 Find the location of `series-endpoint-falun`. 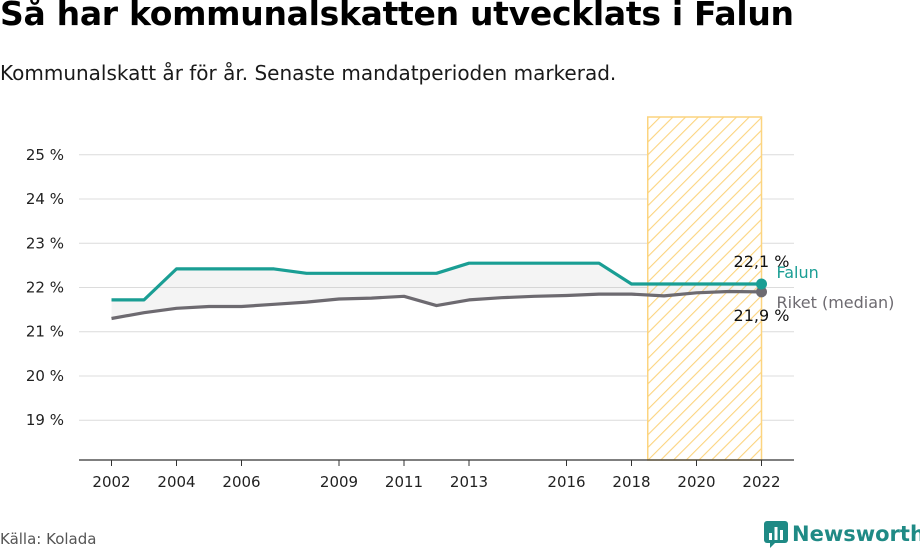

series-endpoint-falun is located at coordinates (761, 284).